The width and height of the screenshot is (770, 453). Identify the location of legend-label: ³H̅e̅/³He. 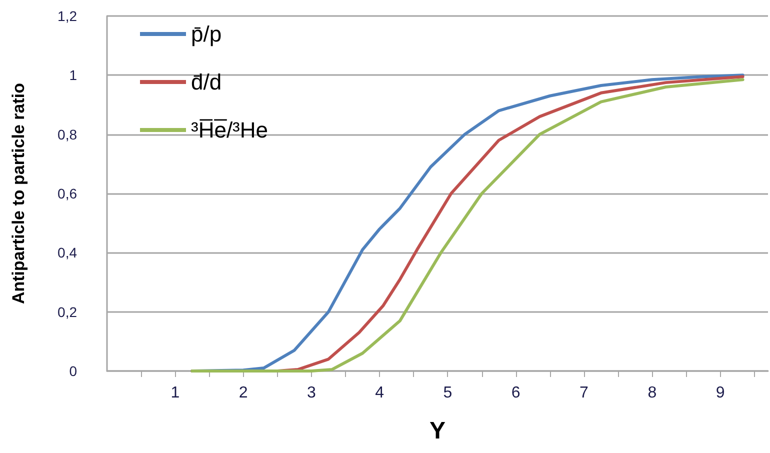
(229, 130).